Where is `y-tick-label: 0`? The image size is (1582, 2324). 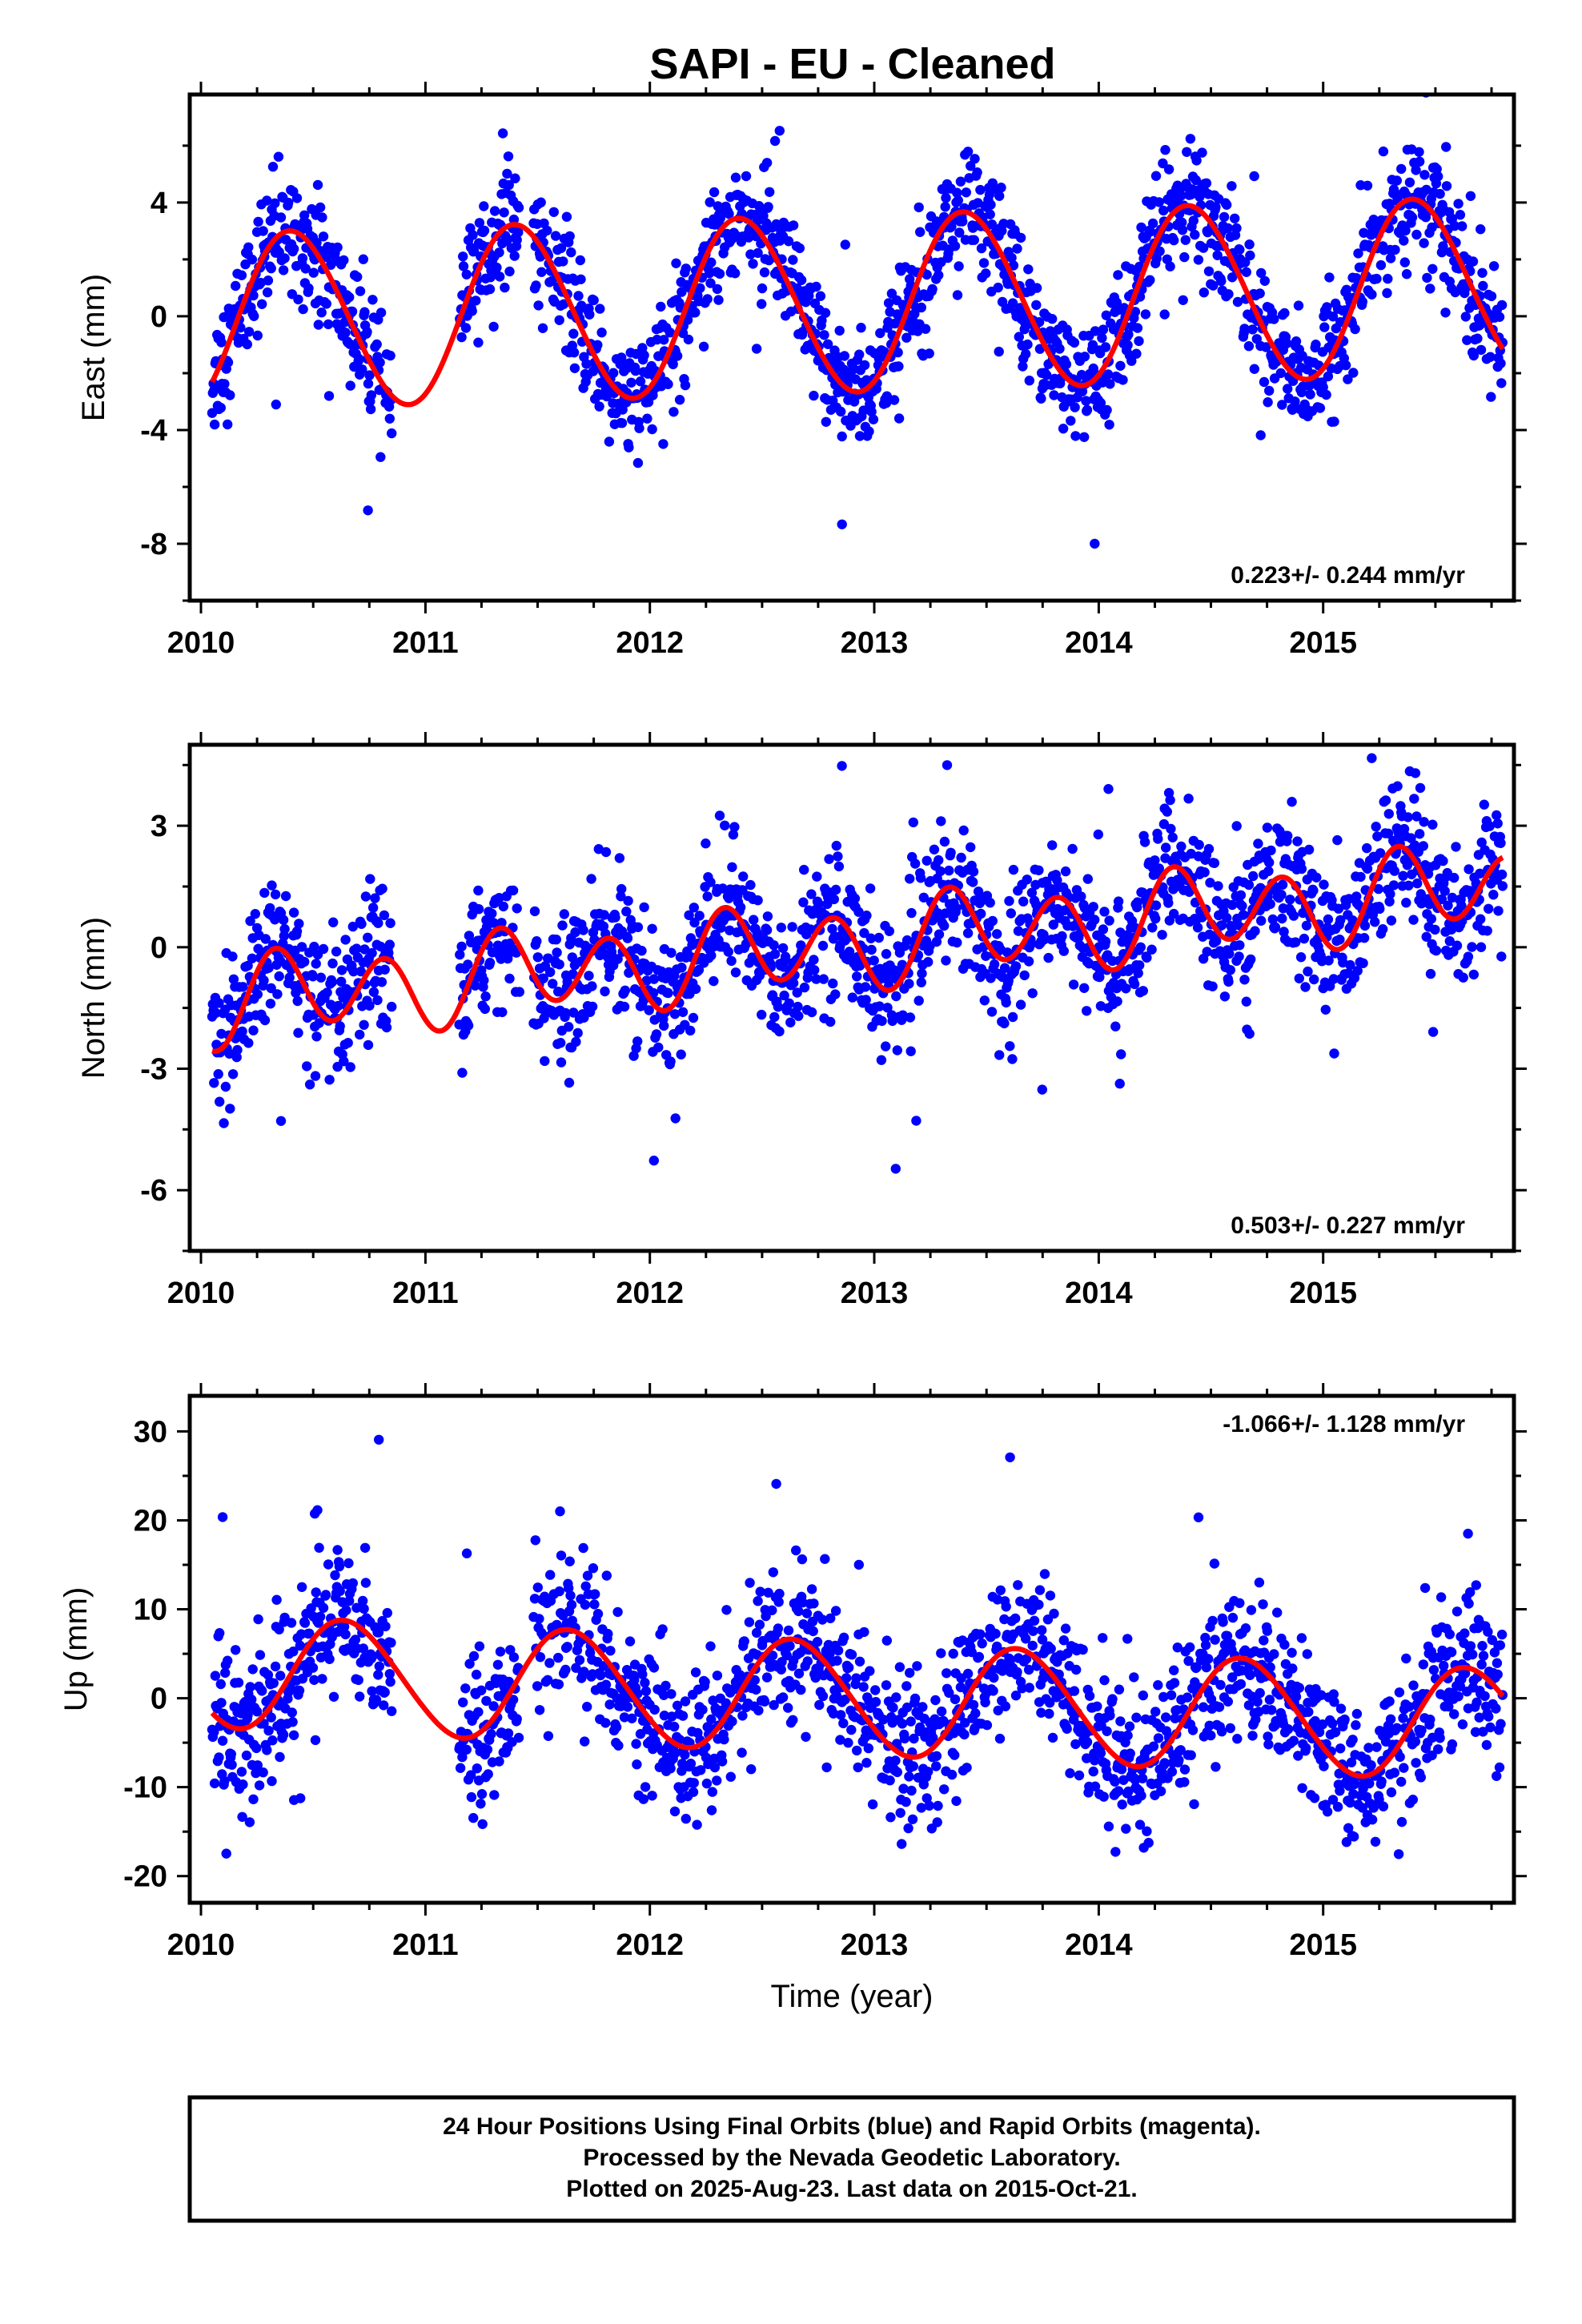 y-tick-label: 0 is located at coordinates (159, 948).